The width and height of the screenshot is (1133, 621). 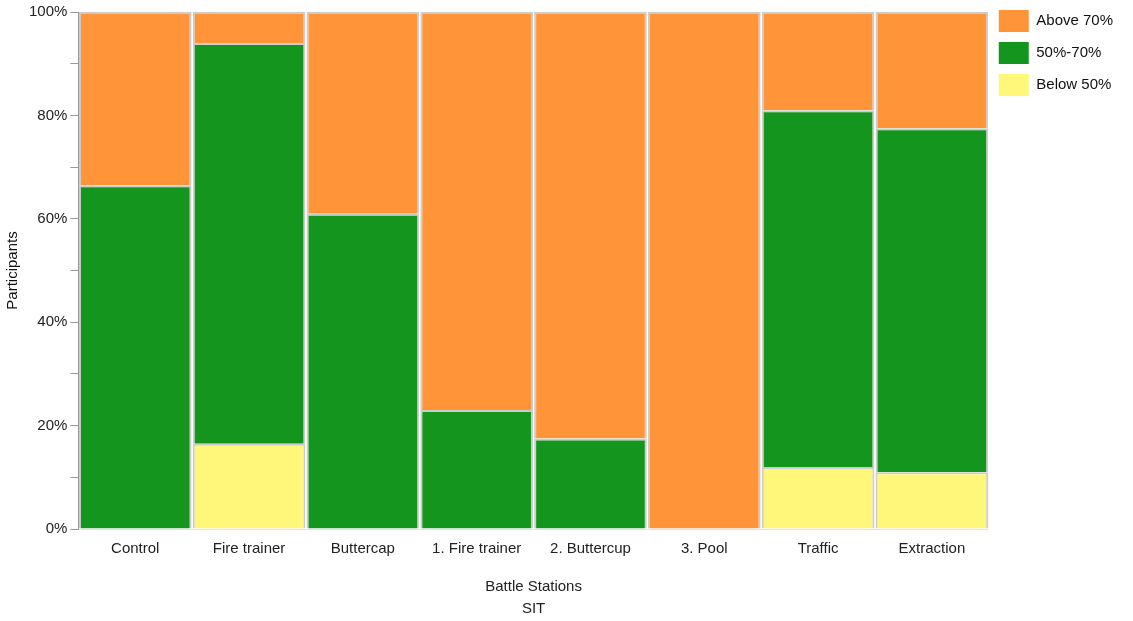 What do you see at coordinates (1069, 52) in the screenshot?
I see `legend-label: 50%-70%` at bounding box center [1069, 52].